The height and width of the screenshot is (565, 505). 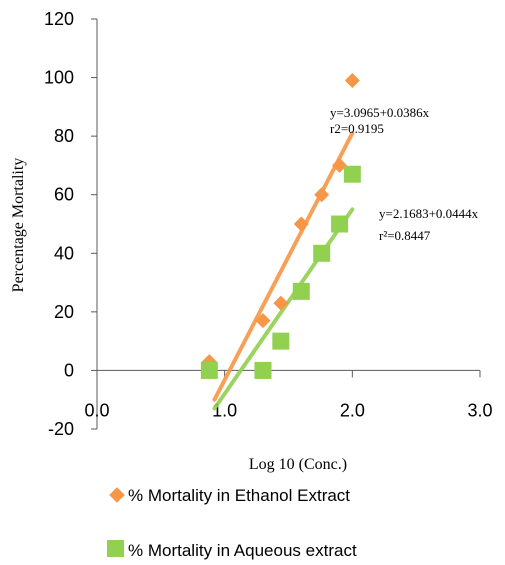 What do you see at coordinates (96, 410) in the screenshot?
I see `x-tick-label: 0.0` at bounding box center [96, 410].